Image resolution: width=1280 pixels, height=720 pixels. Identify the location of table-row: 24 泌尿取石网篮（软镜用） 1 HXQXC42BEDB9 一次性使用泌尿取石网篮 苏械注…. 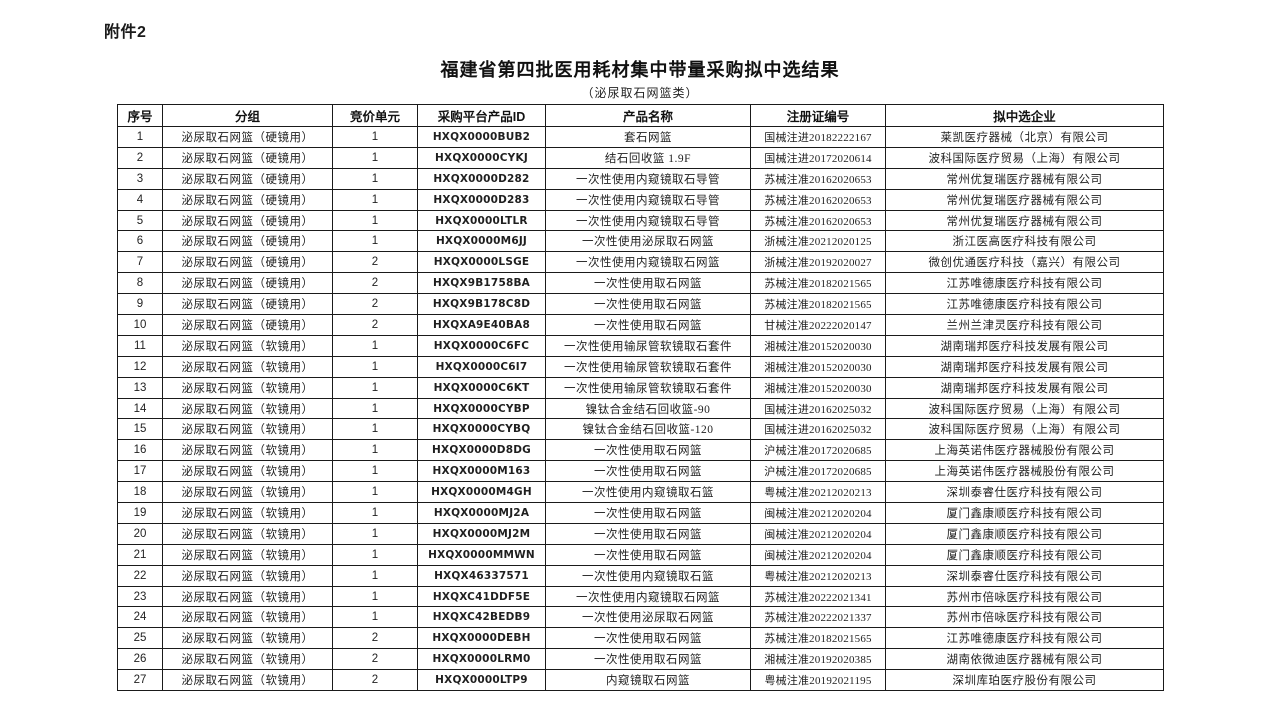
(640, 617).